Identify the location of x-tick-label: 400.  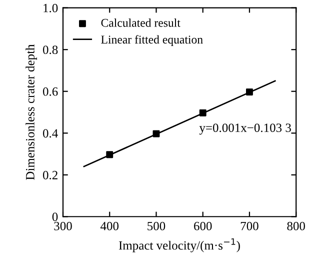
(109, 226).